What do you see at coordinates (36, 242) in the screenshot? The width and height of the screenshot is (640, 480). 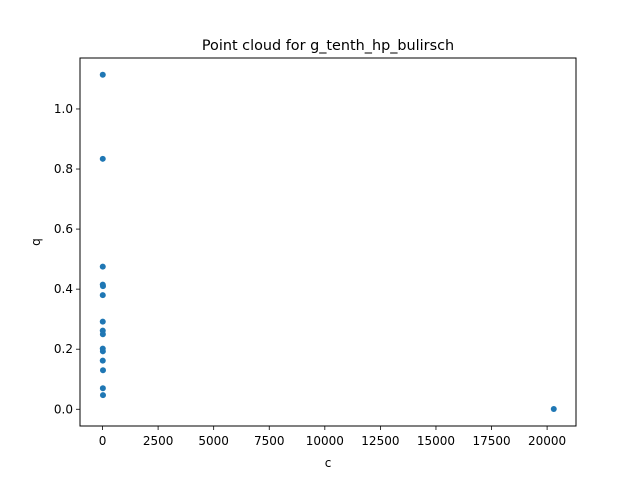 I see `y-axis-label: q` at bounding box center [36, 242].